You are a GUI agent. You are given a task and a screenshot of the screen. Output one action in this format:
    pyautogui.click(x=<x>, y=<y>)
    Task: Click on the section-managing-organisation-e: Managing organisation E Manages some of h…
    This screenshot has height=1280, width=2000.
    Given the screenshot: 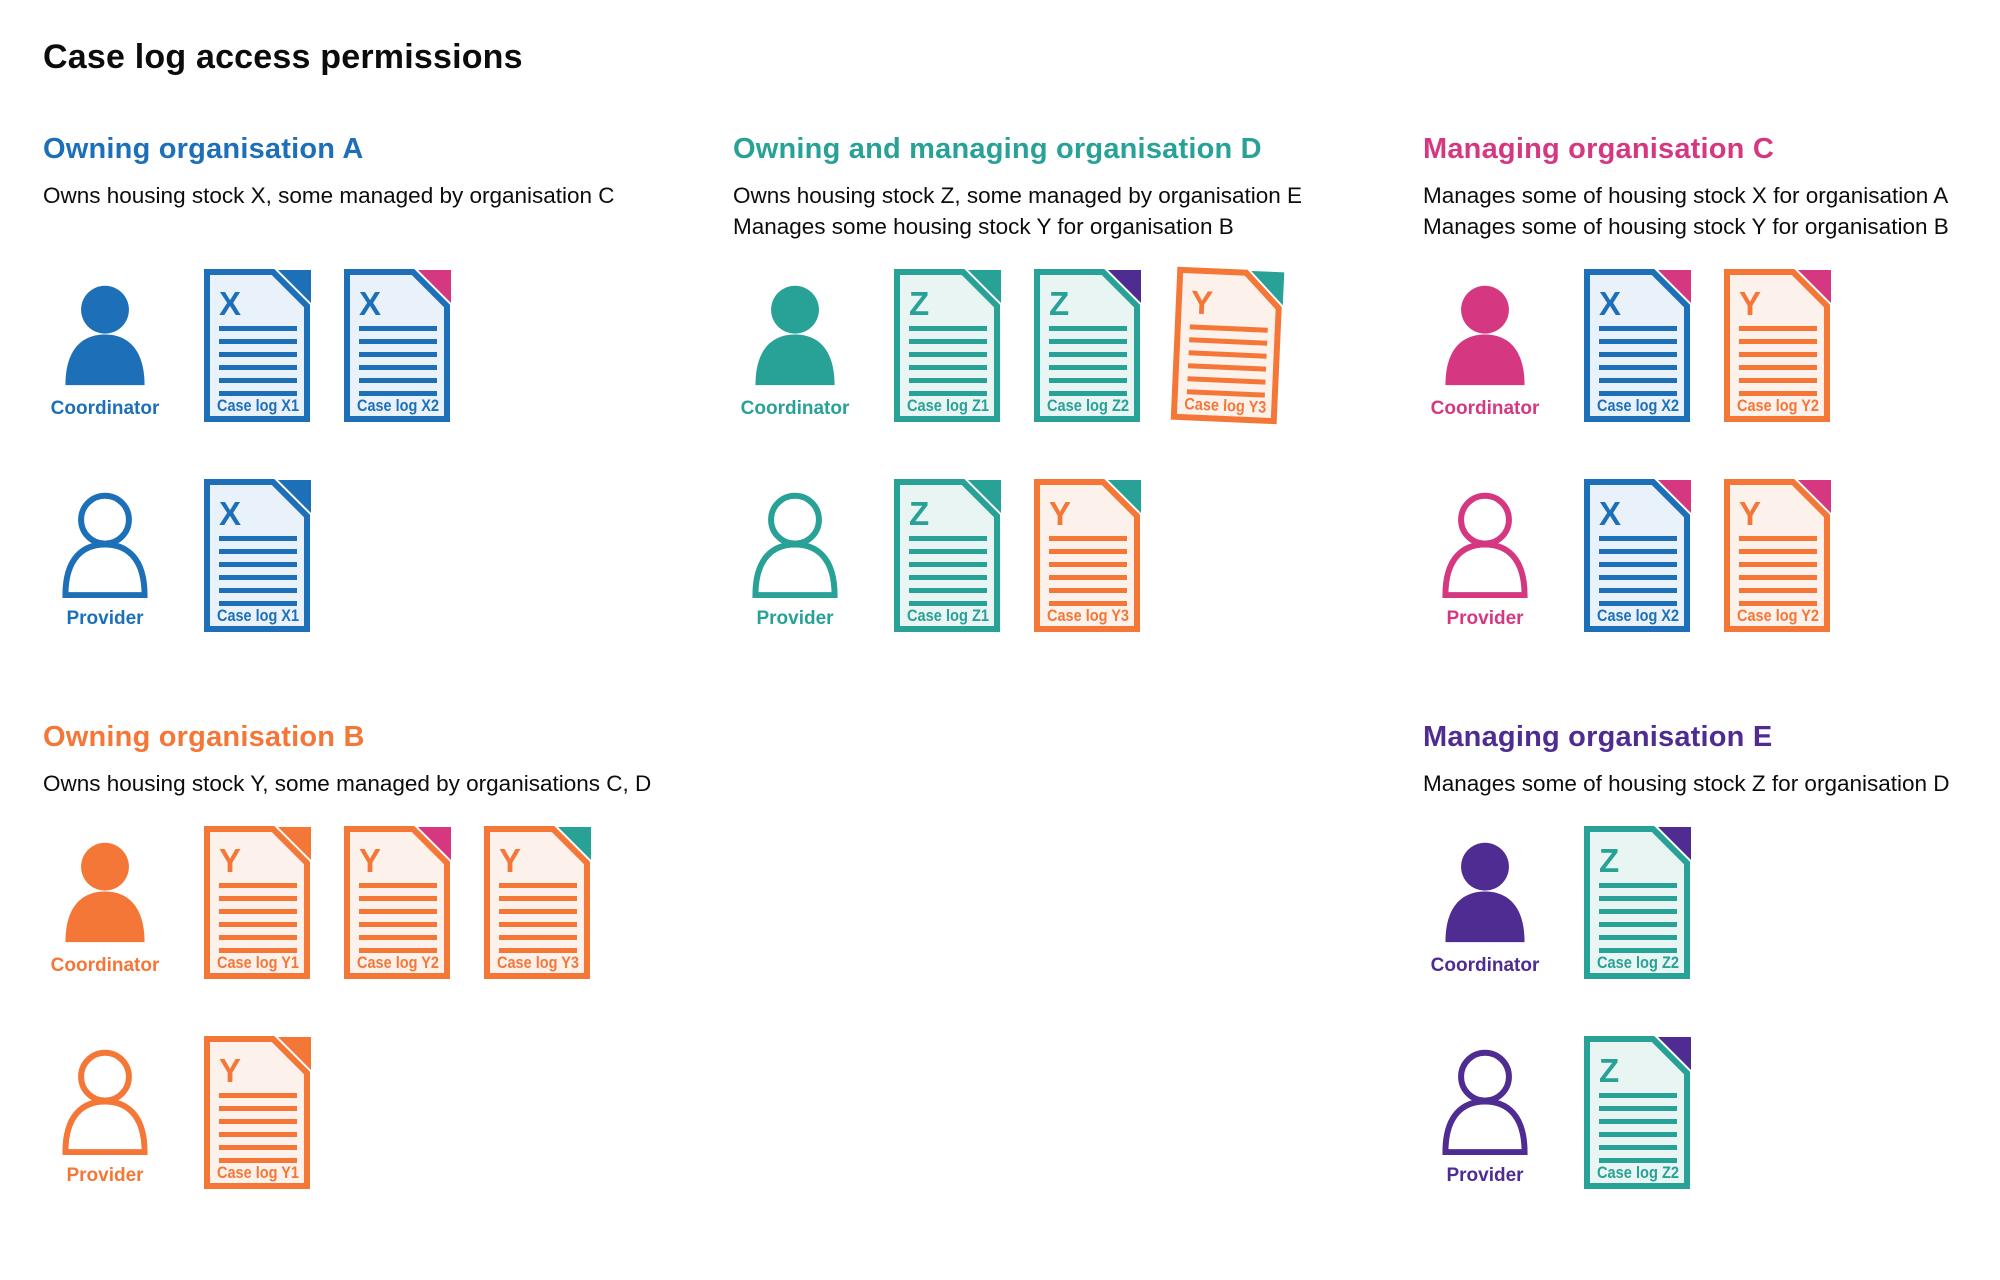 What is the action you would take?
    pyautogui.click(x=1696, y=955)
    